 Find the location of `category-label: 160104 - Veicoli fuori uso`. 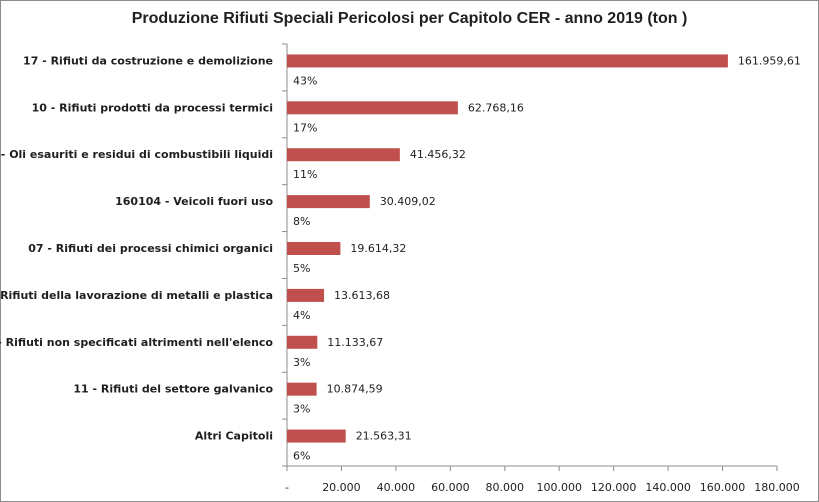

category-label: 160104 - Veicoli fuori uso is located at coordinates (194, 201).